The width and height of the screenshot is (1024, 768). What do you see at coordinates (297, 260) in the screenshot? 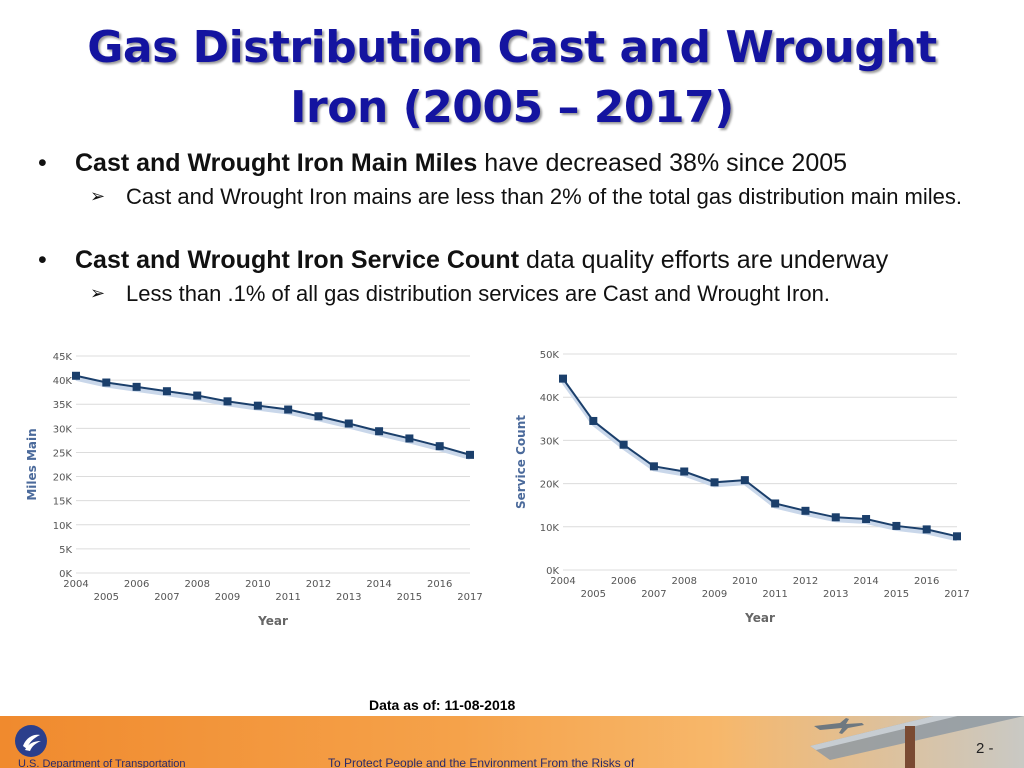
I see `bullet-bold-text: Cast and Wrought Iron Service Count` at bounding box center [297, 260].